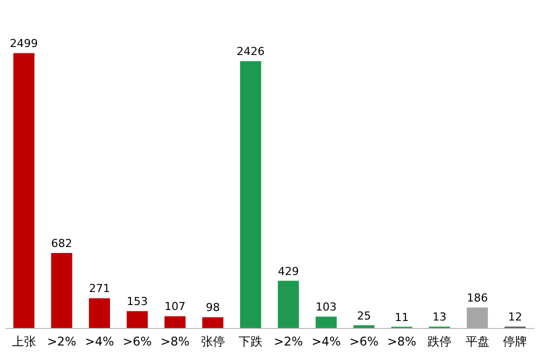 This screenshot has width=539, height=352. What do you see at coordinates (288, 271) in the screenshot?
I see `data-label: 429` at bounding box center [288, 271].